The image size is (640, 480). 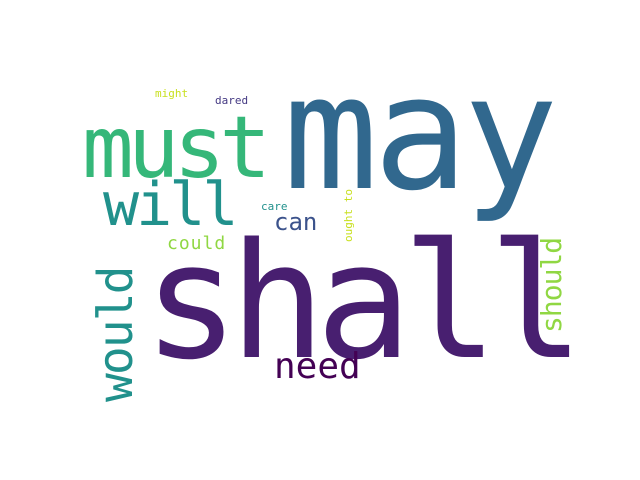 What do you see at coordinates (172, 93) in the screenshot?
I see `word-might: might` at bounding box center [172, 93].